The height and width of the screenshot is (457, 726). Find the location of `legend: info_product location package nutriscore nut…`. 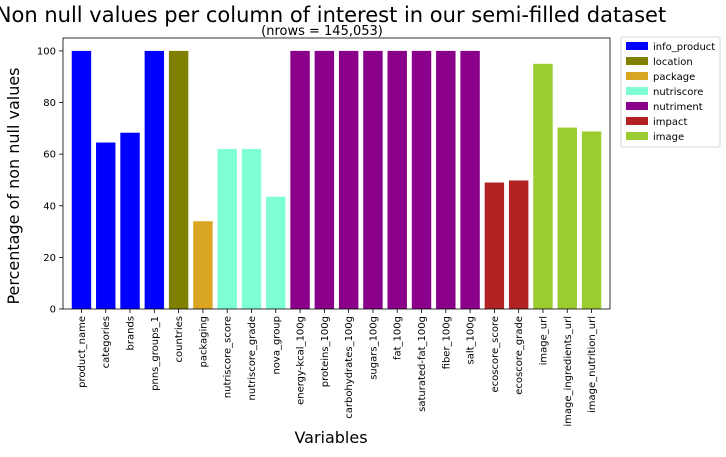

legend: info_product location package nutriscore nut… is located at coordinates (670, 92).